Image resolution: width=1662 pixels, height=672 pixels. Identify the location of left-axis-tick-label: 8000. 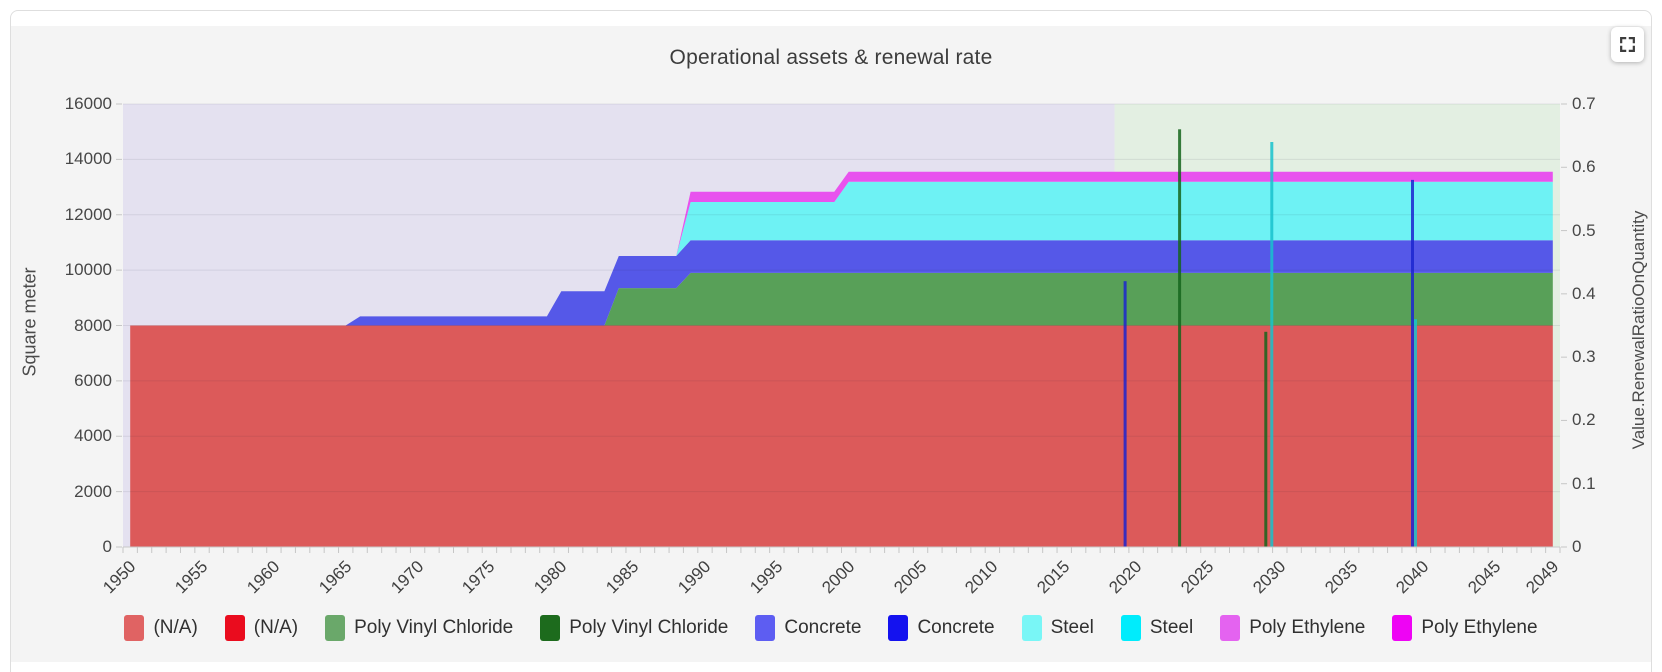
(93, 325).